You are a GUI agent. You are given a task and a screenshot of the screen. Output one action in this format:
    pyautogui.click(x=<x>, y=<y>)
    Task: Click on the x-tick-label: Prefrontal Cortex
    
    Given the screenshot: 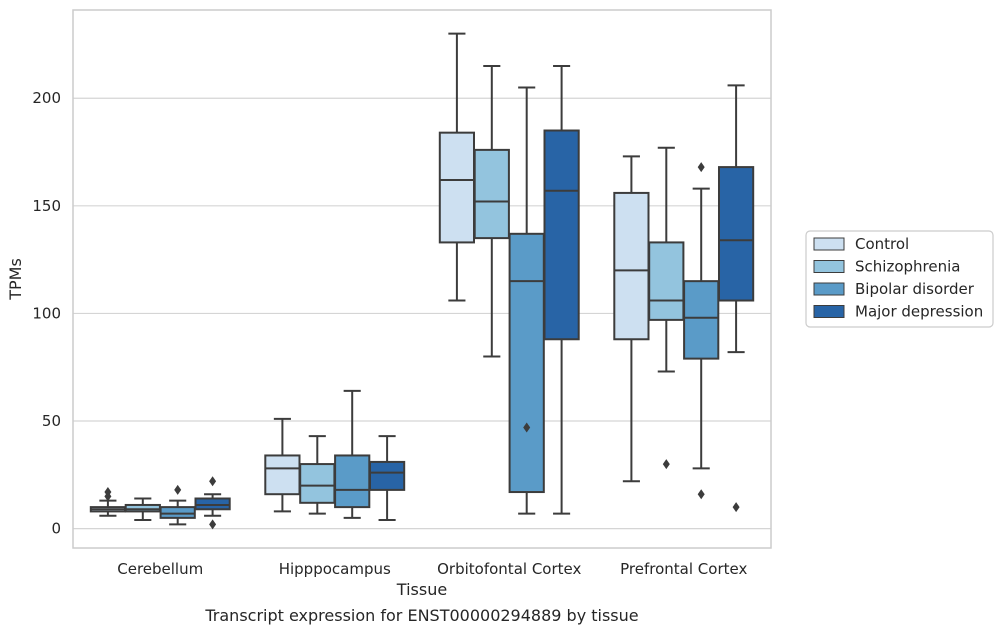 What is the action you would take?
    pyautogui.click(x=683, y=569)
    